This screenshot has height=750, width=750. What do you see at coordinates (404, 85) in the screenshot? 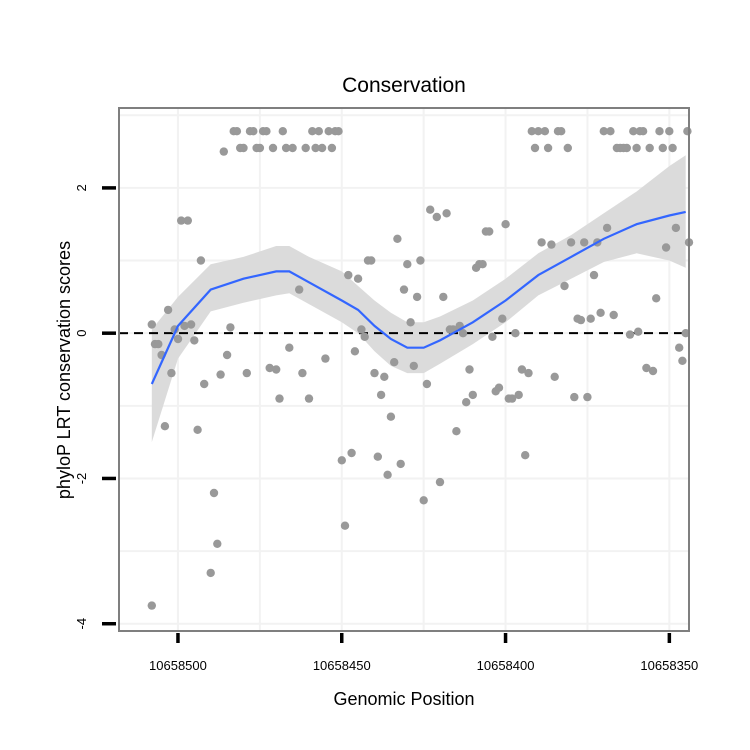
I see `chart-title: Conservation` at bounding box center [404, 85].